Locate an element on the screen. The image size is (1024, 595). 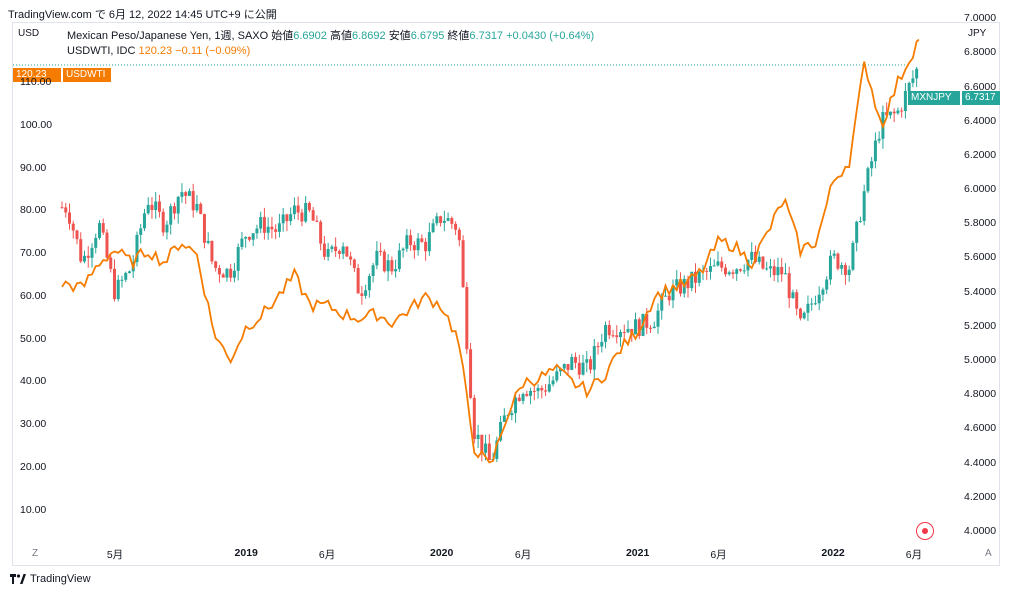
record-icon is located at coordinates (925, 531).